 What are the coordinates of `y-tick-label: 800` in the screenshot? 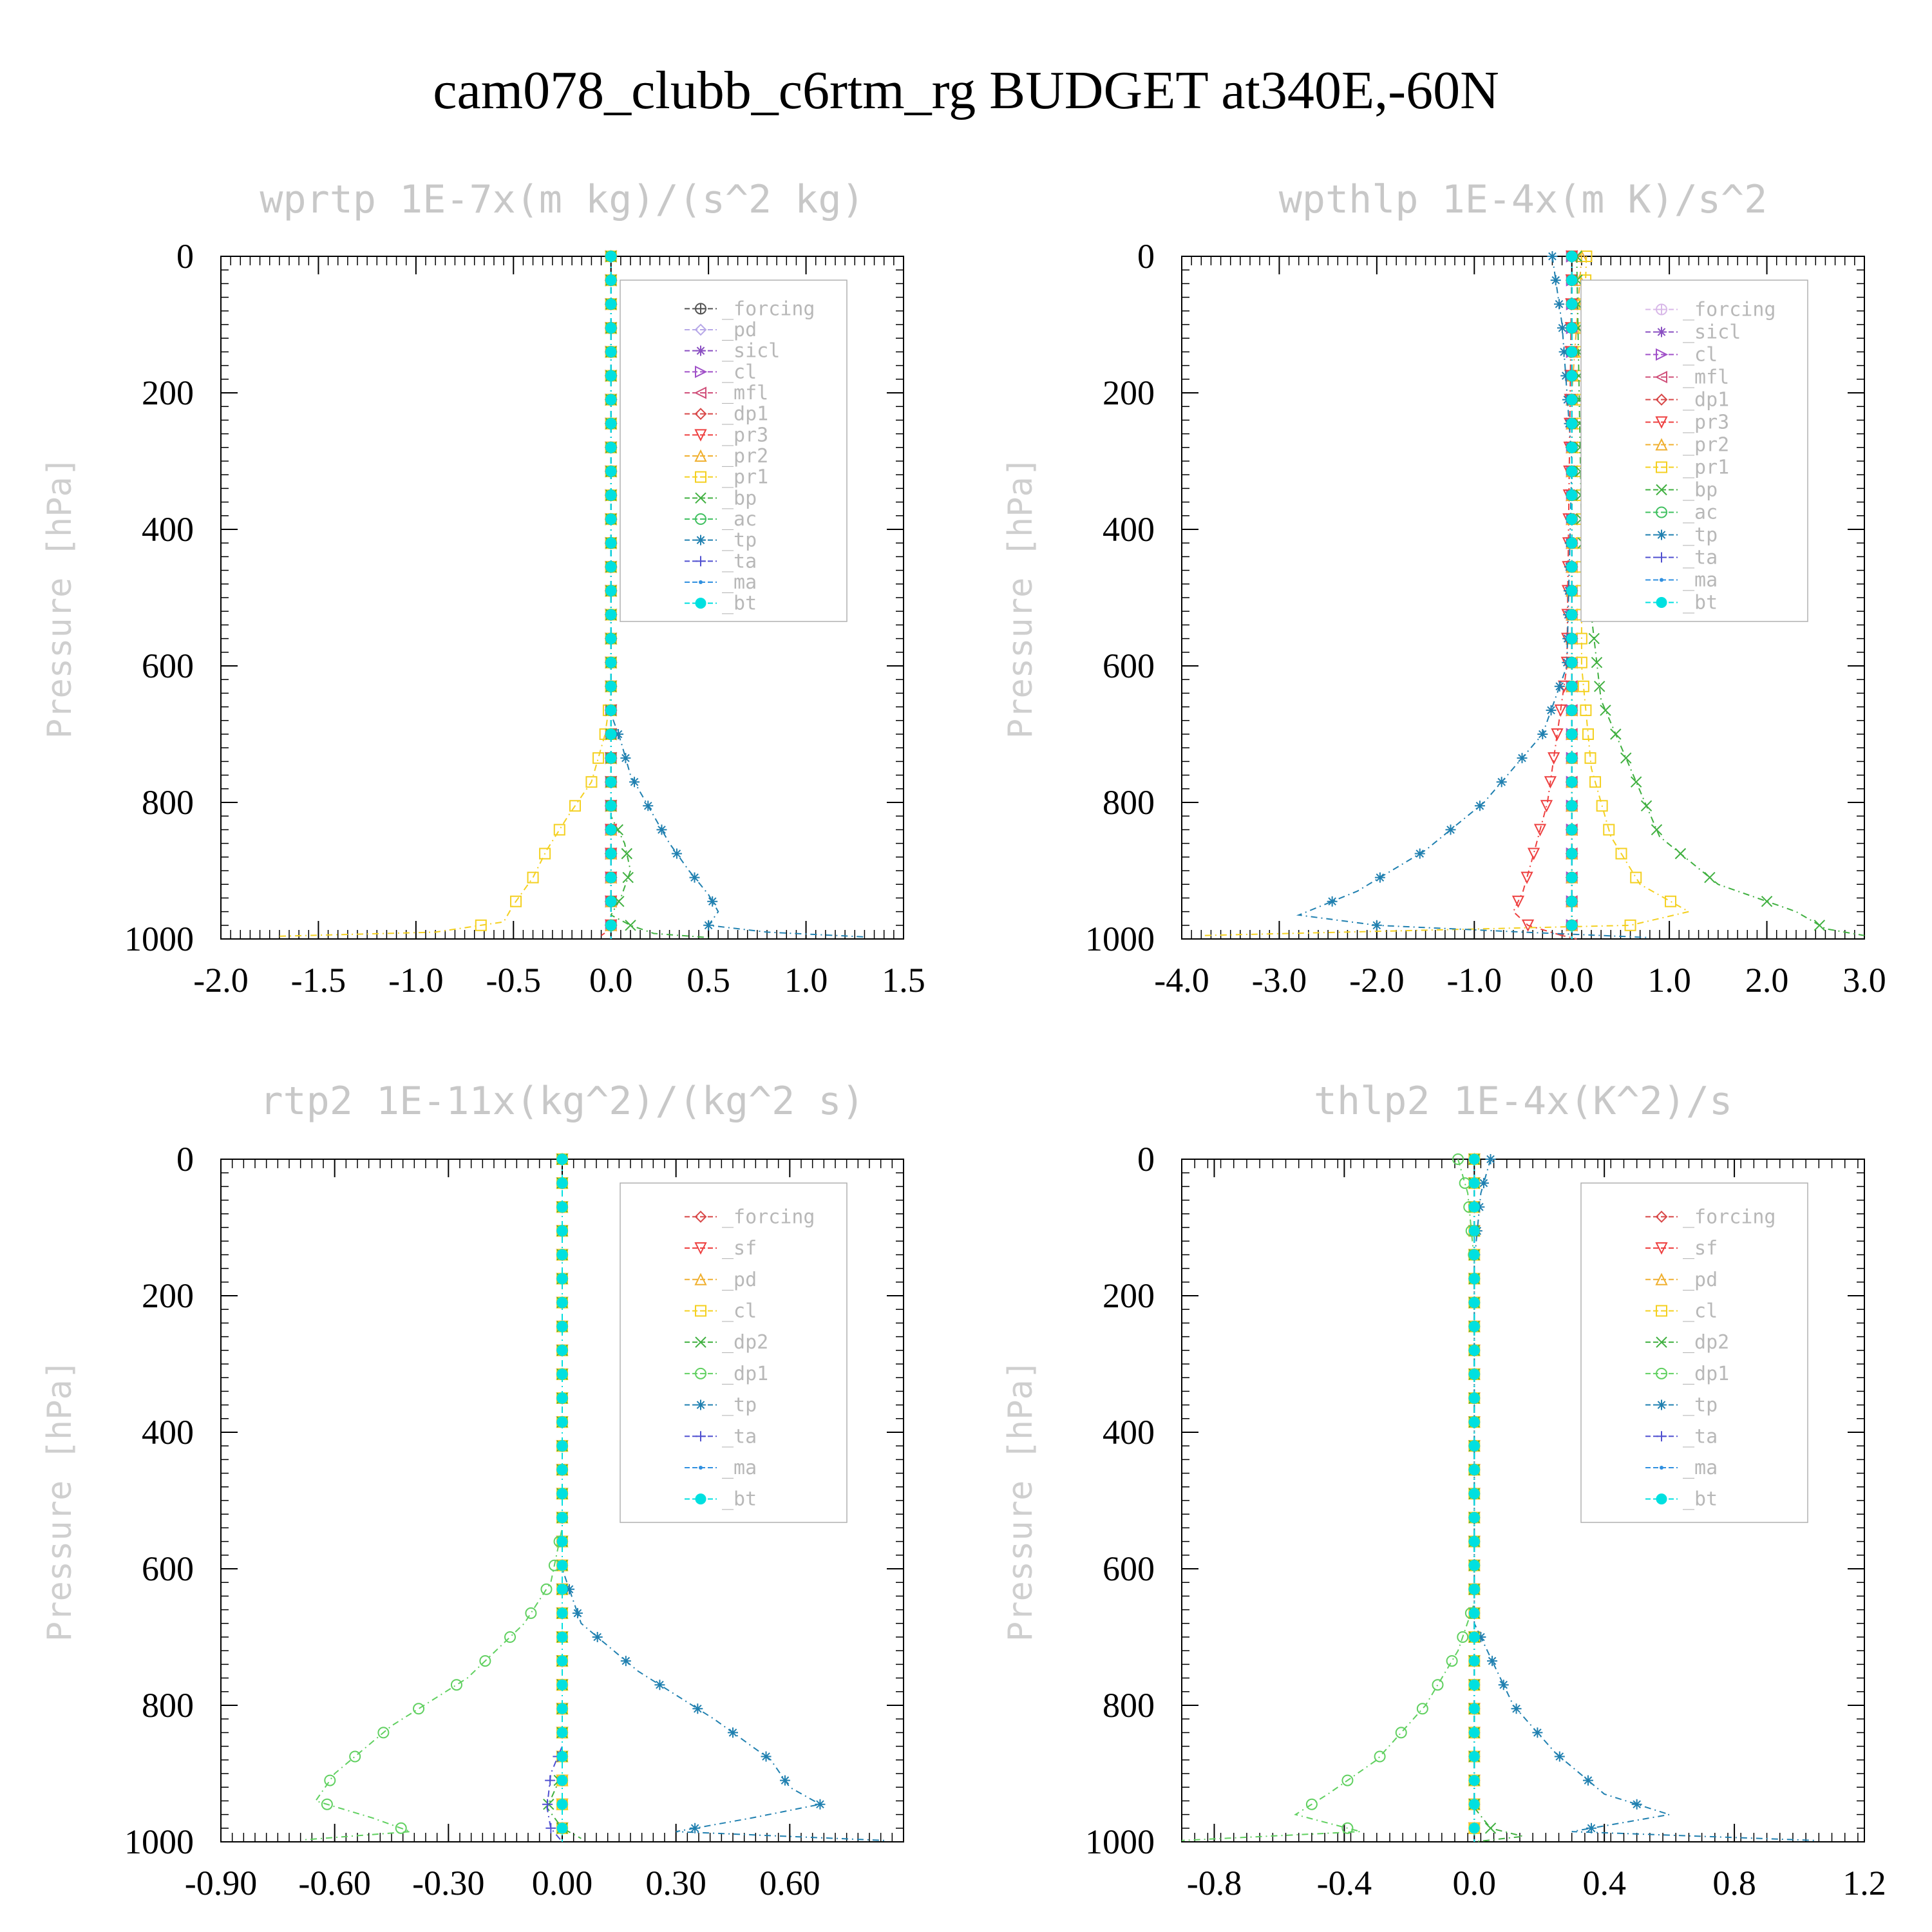 It's located at (1129, 803).